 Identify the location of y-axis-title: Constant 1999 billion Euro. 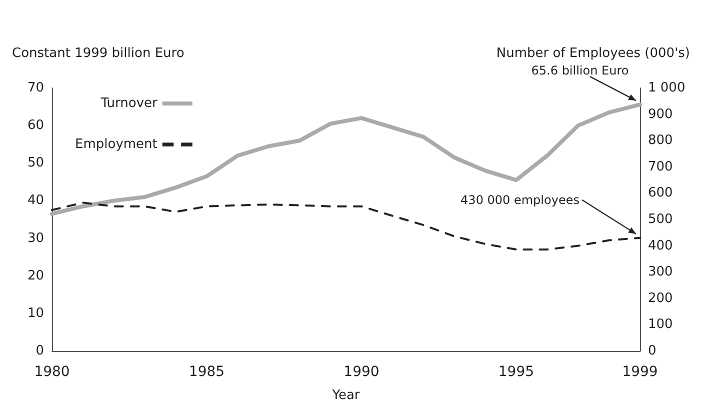
(98, 53).